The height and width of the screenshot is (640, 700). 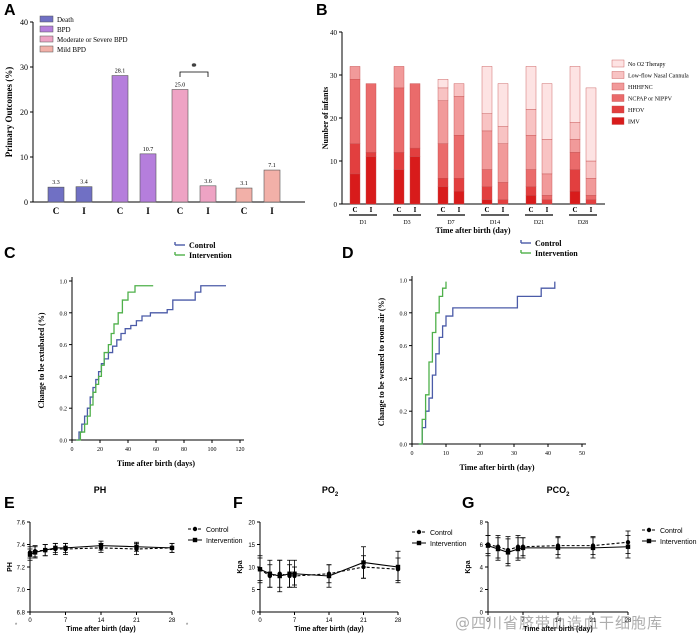 I want to click on panel-b-day-label: D14, so click(x=495, y=223).